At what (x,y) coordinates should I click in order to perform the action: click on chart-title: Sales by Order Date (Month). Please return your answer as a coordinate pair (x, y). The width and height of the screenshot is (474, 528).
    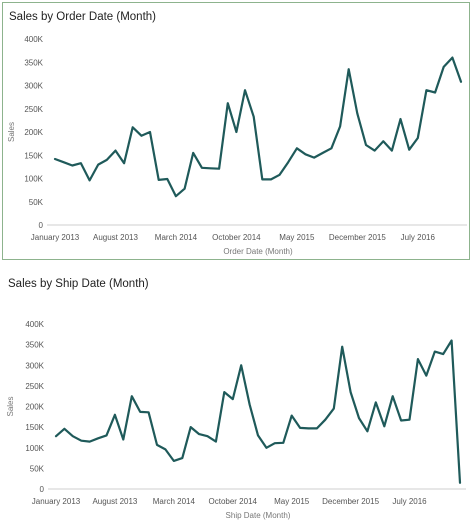
    Looking at the image, I should click on (83, 17).